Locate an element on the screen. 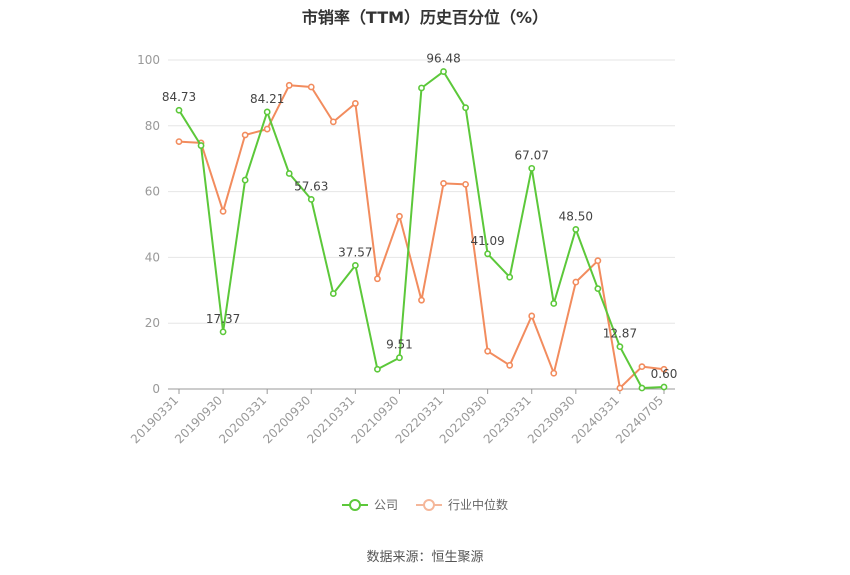  data-label-company: 96.48 is located at coordinates (443, 59).